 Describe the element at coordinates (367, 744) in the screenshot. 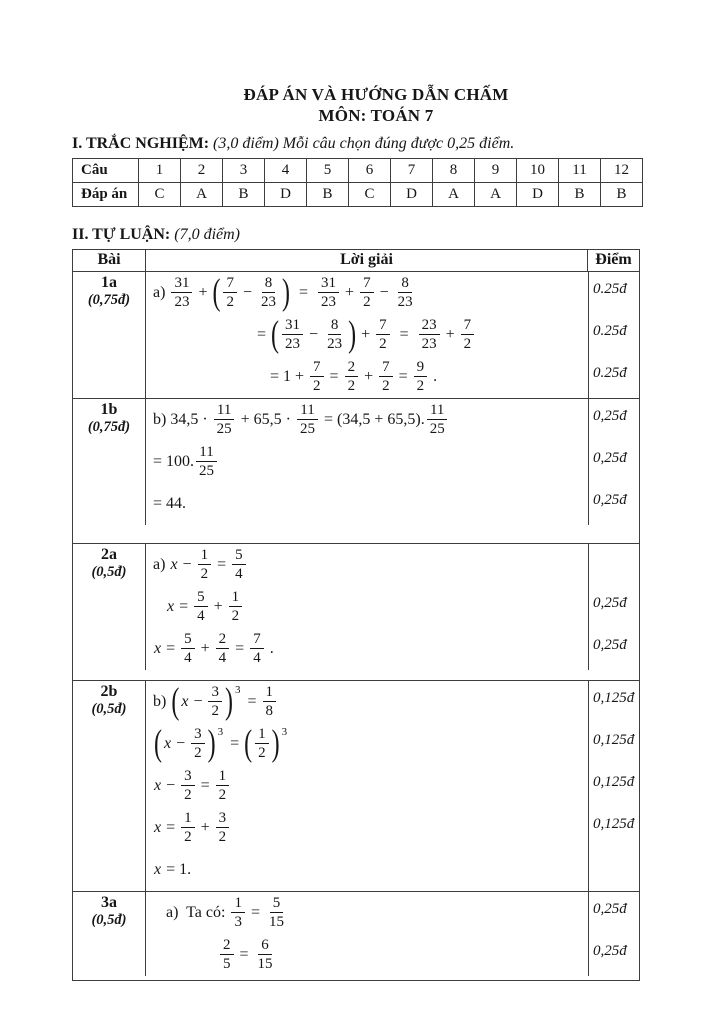

I see `solution-line: (x − 3 2) 3 = (1 2) 3` at that location.